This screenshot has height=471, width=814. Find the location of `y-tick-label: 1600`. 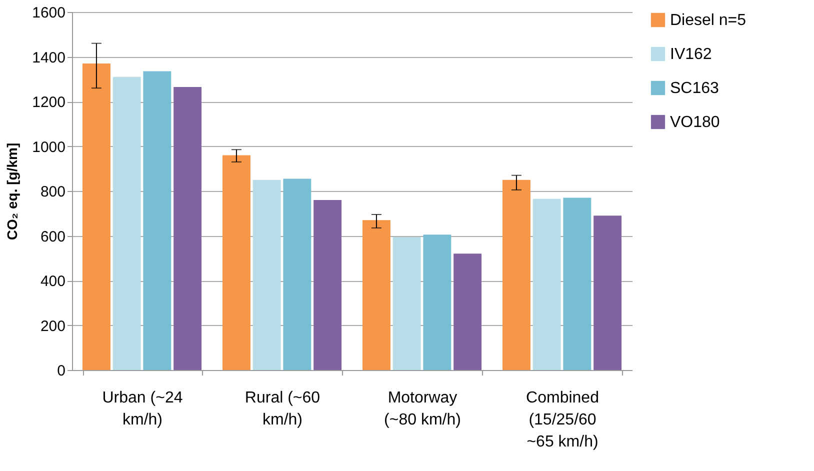

y-tick-label: 1600 is located at coordinates (49, 13).